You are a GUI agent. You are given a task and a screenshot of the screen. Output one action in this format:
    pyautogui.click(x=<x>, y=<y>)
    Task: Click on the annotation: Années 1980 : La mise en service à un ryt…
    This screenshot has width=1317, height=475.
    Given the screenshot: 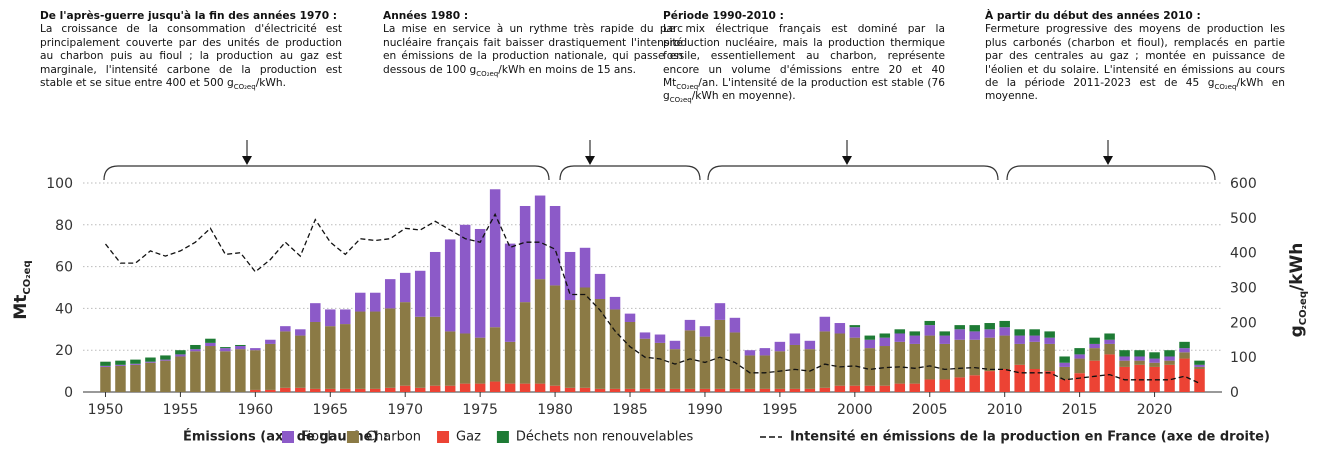 What is the action you would take?
    pyautogui.click(x=533, y=43)
    